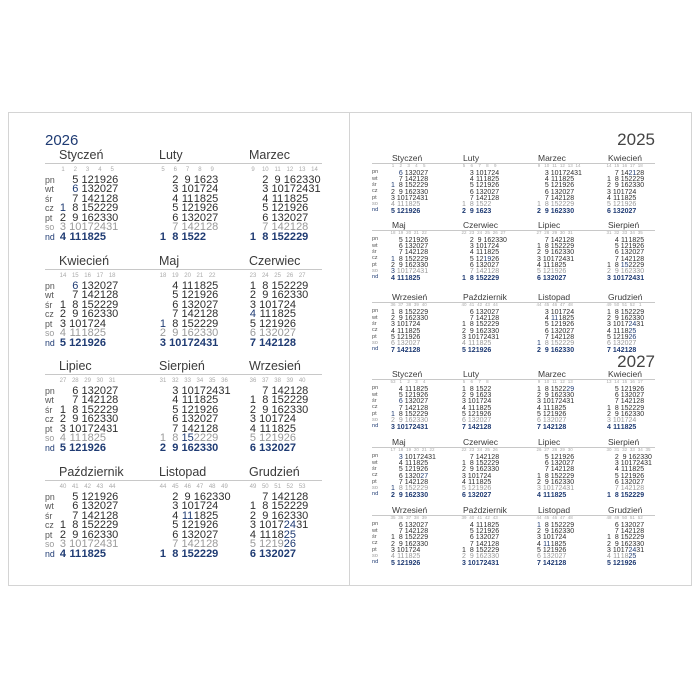 The height and width of the screenshot is (700, 700). Describe the element at coordinates (409, 450) in the screenshot. I see `week-number: 19` at that location.